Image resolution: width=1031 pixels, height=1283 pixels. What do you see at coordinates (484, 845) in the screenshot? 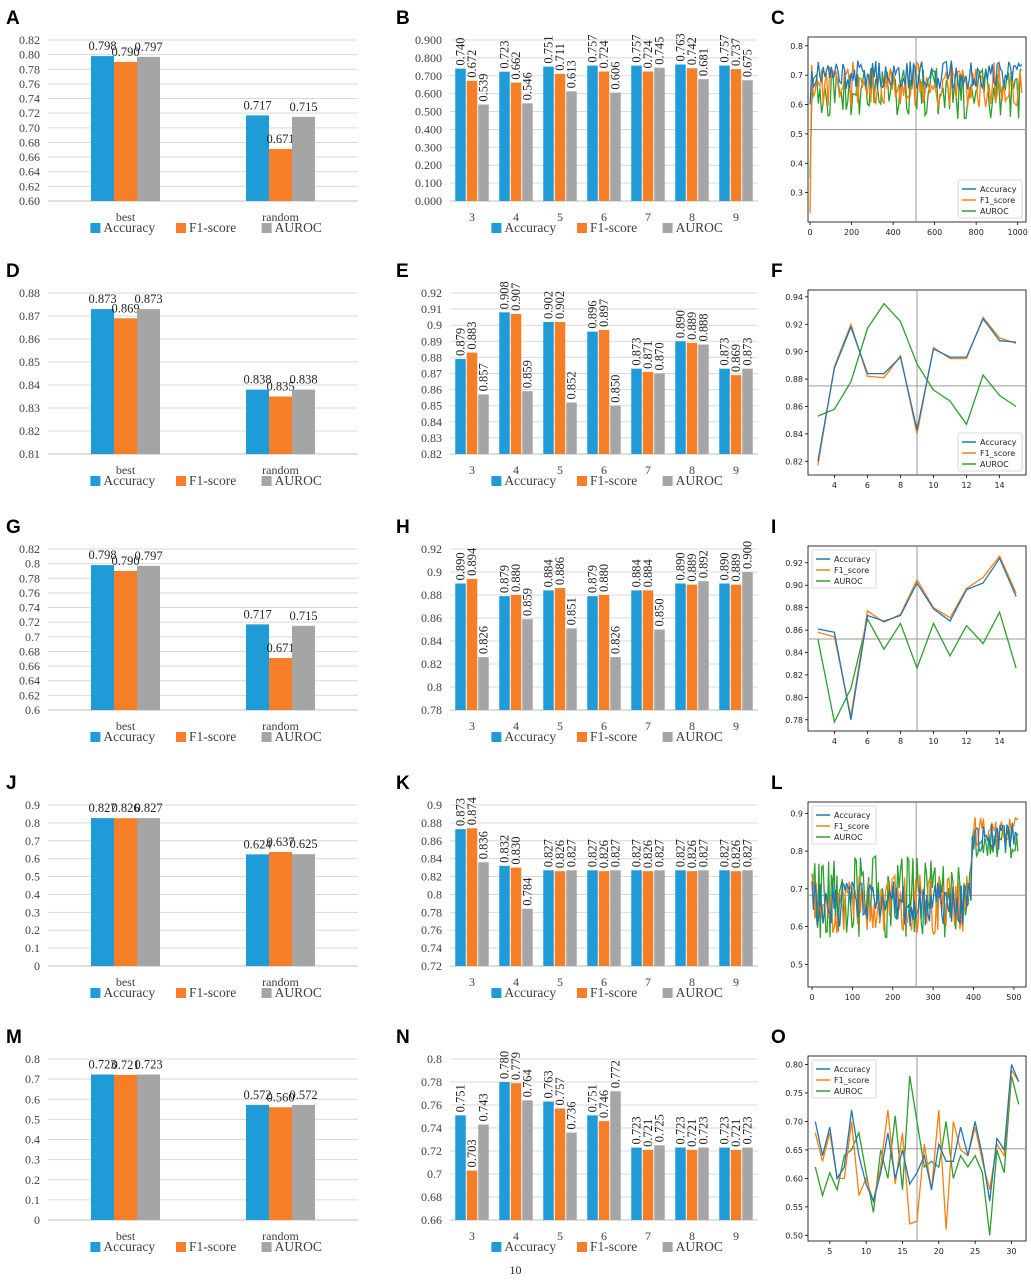
I see `data-label: 0.836` at bounding box center [484, 845].